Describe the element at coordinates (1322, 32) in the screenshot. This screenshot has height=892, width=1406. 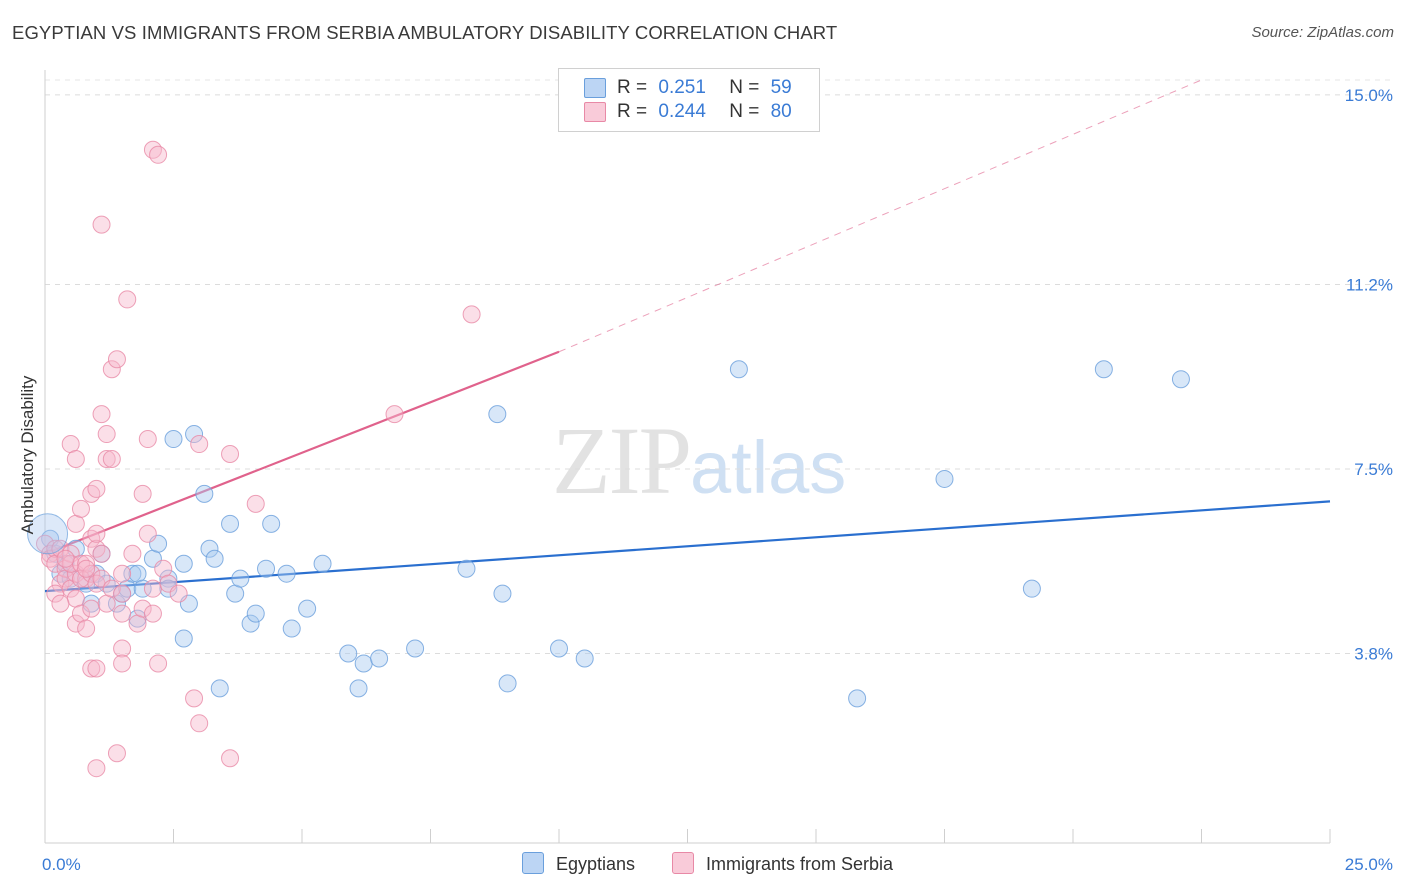
I see `source-credit: Source: ZipAtlas.com` at that location.